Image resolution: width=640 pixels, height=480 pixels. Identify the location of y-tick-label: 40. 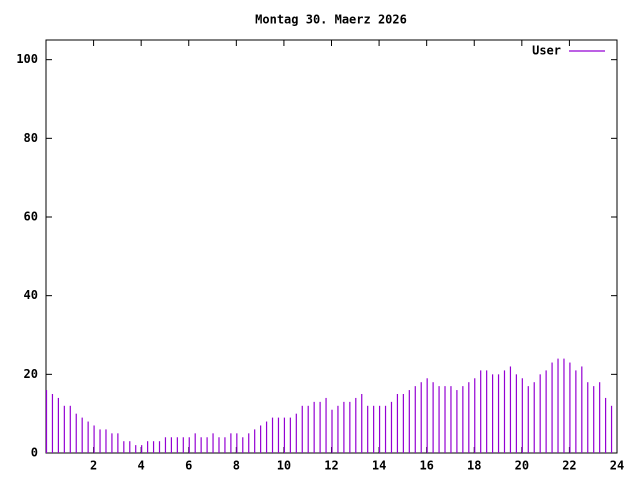
(31, 295).